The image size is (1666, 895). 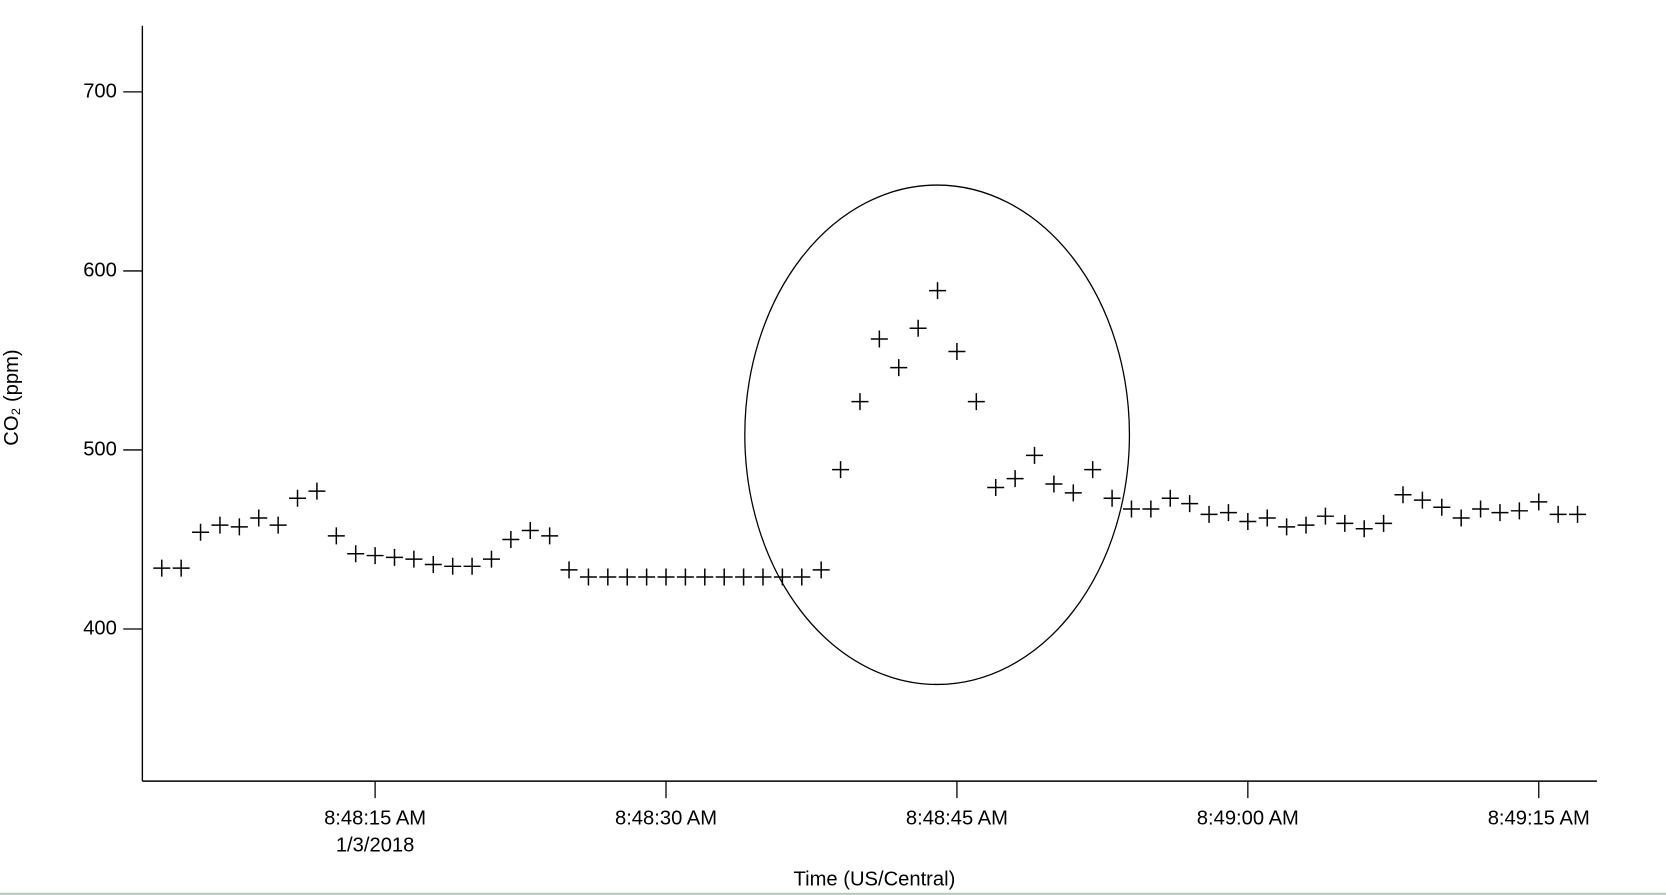 What do you see at coordinates (100, 270) in the screenshot?
I see `y-tick-label: 600` at bounding box center [100, 270].